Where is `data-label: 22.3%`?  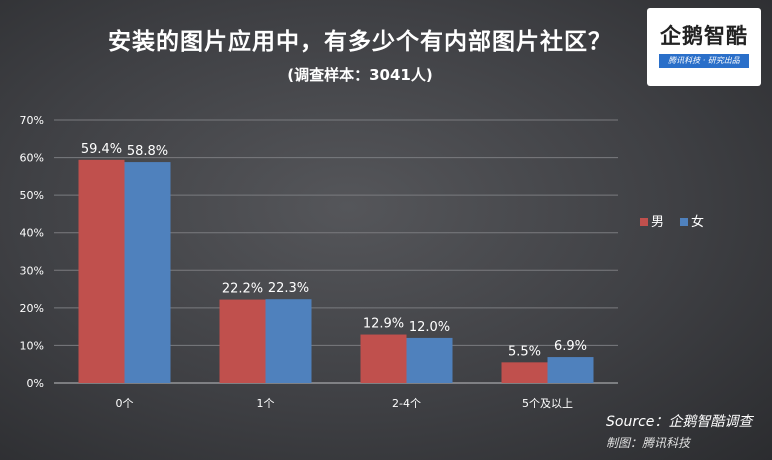
data-label: 22.3% is located at coordinates (288, 288).